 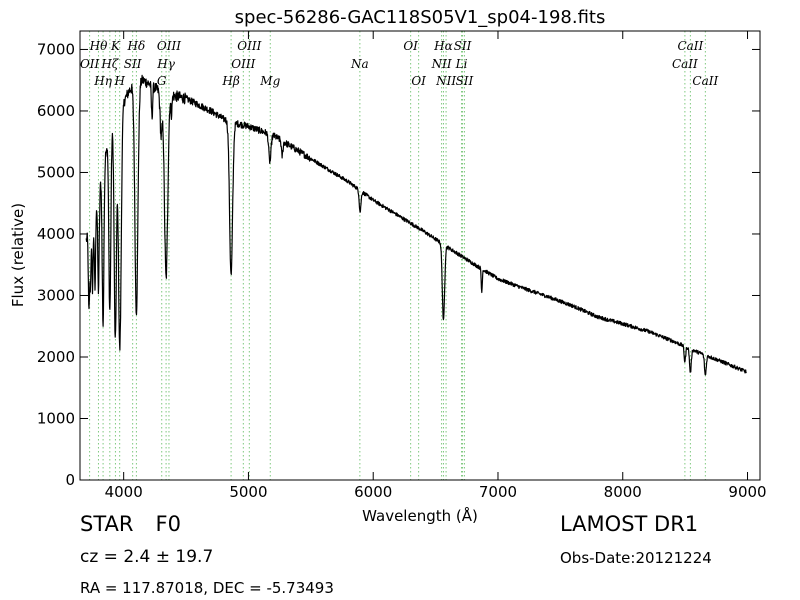 I want to click on chart-title: spec-56286-GAC118S05V1_sp04-198.fits, so click(x=420, y=17).